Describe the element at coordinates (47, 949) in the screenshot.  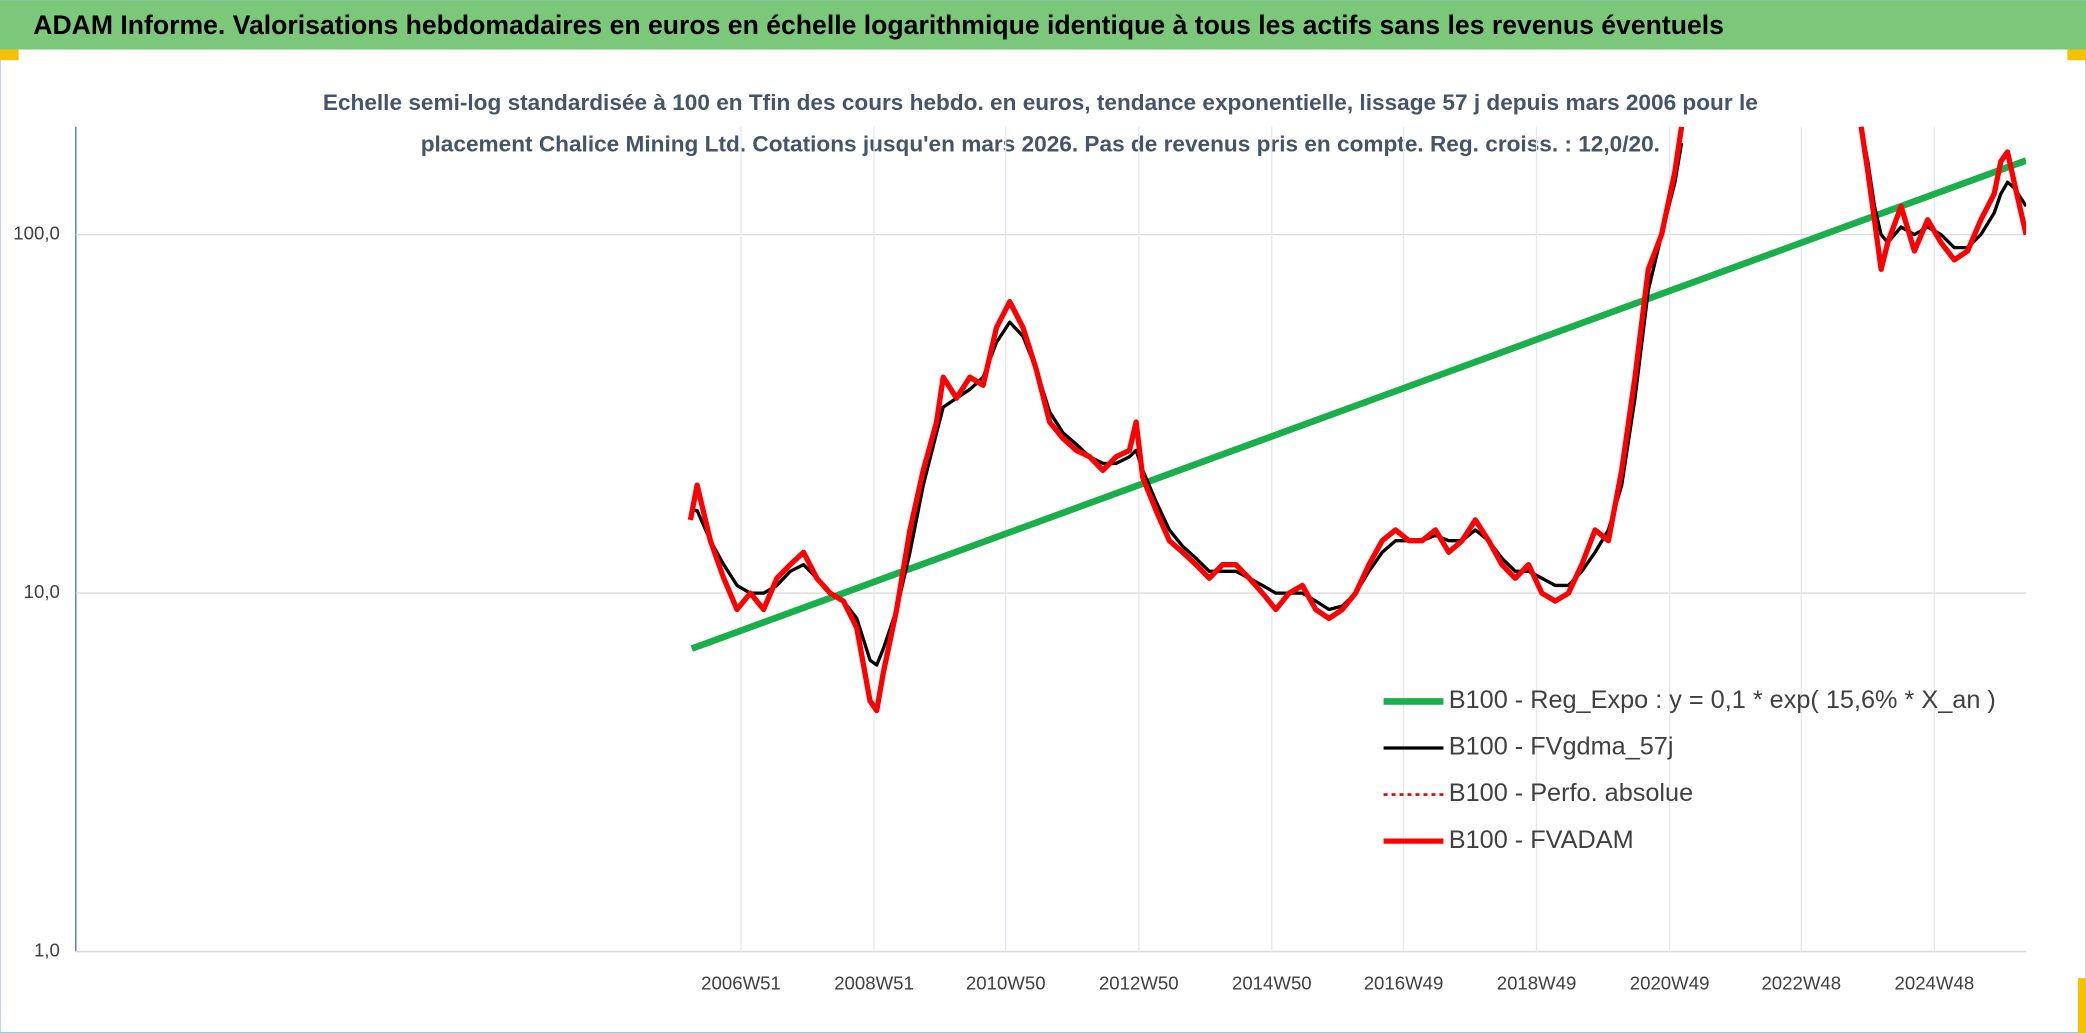
I see `y-tick-label: 1,0` at that location.